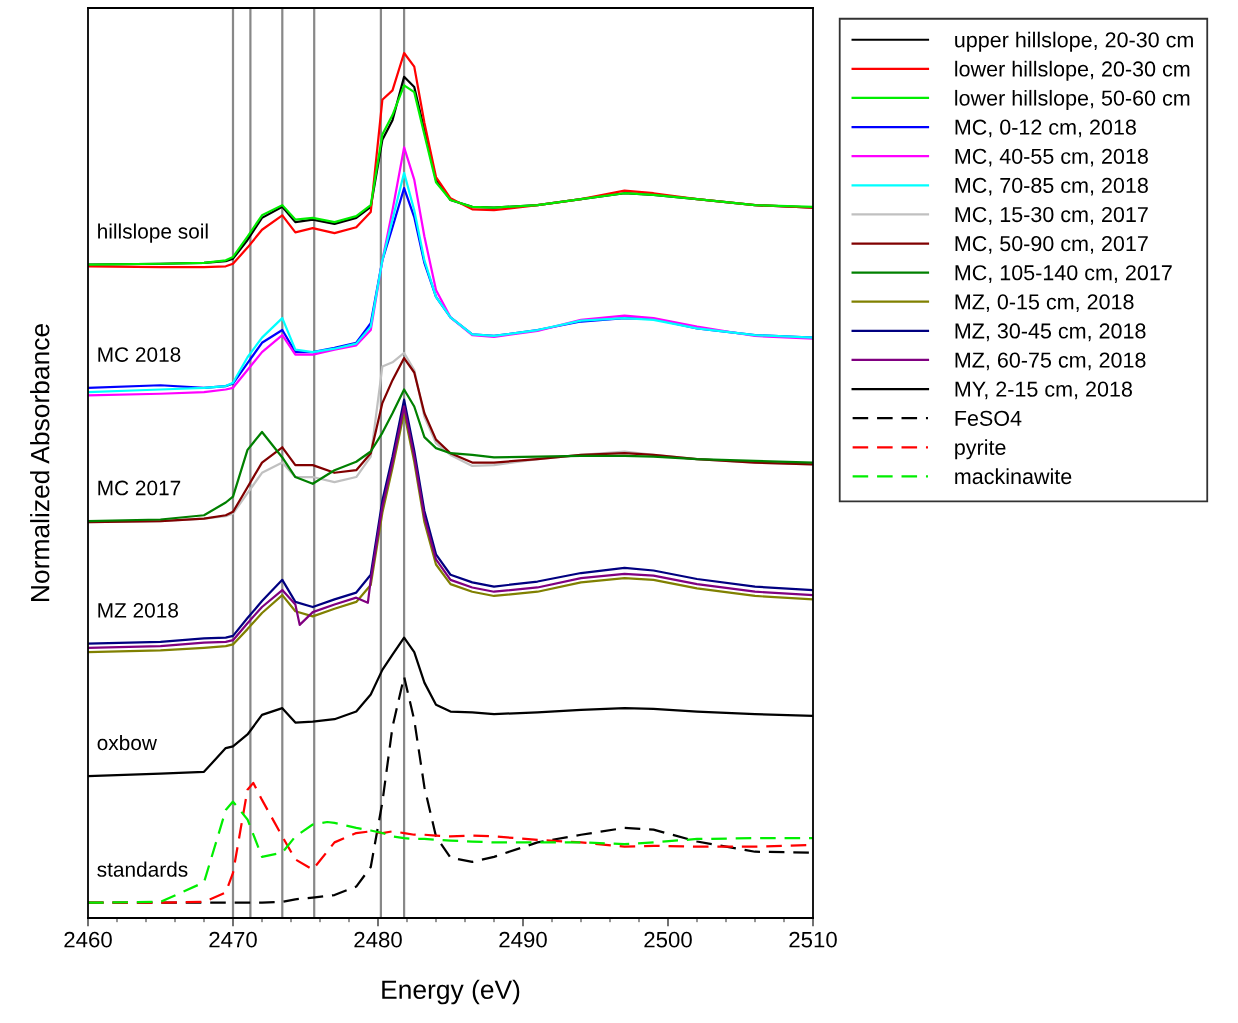 The height and width of the screenshot is (1023, 1238). I want to click on x-tick-label: 2470, so click(233, 939).